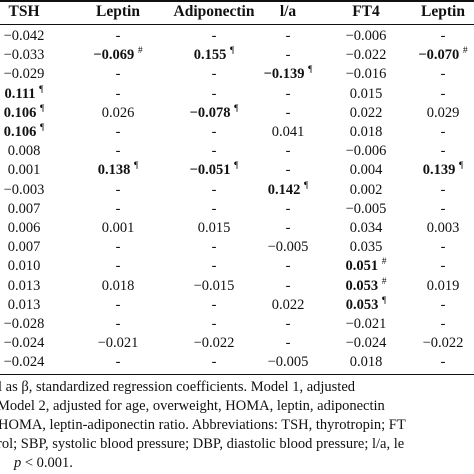  I want to click on cell-value: 0.035, so click(366, 247).